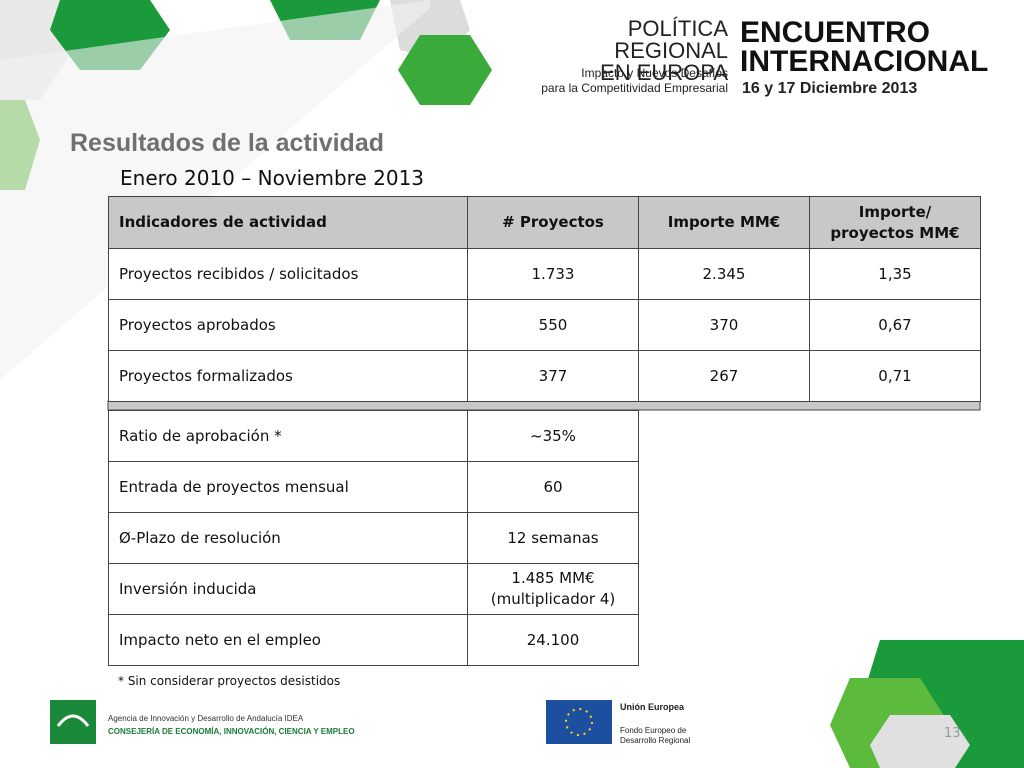 This screenshot has height=768, width=1024. Describe the element at coordinates (724, 325) in the screenshot. I see `table-cell: 370` at that location.